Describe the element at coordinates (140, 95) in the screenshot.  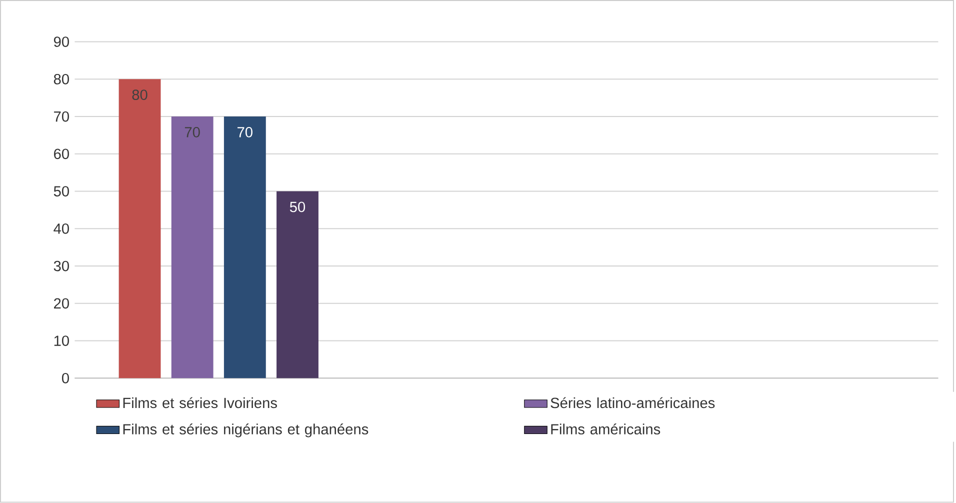
I see `data-label: 80` at that location.